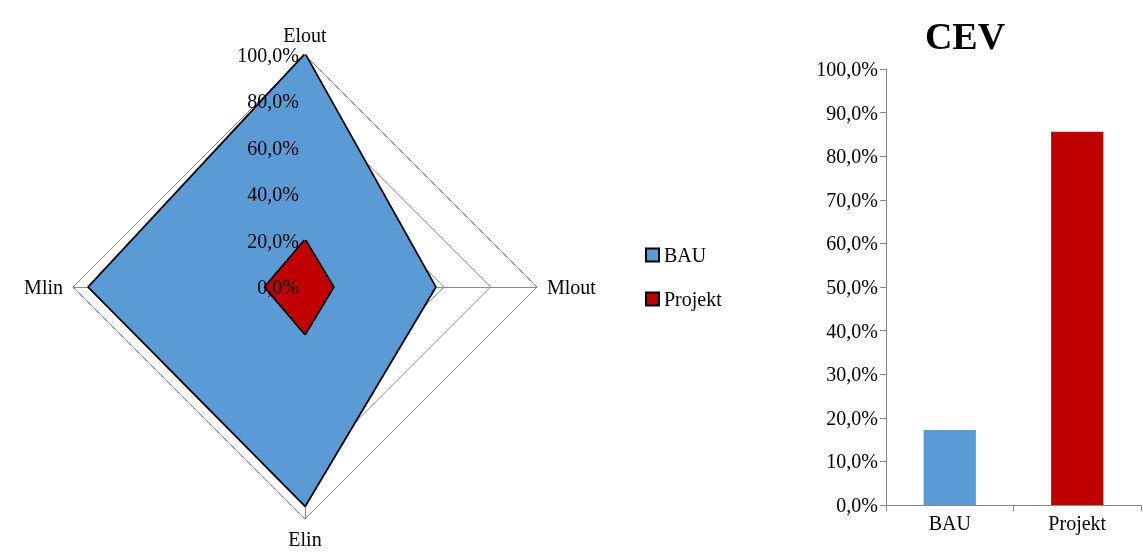 Image resolution: width=1143 pixels, height=554 pixels. What do you see at coordinates (852, 156) in the screenshot?
I see `y-tick-label: 80,0%` at bounding box center [852, 156].